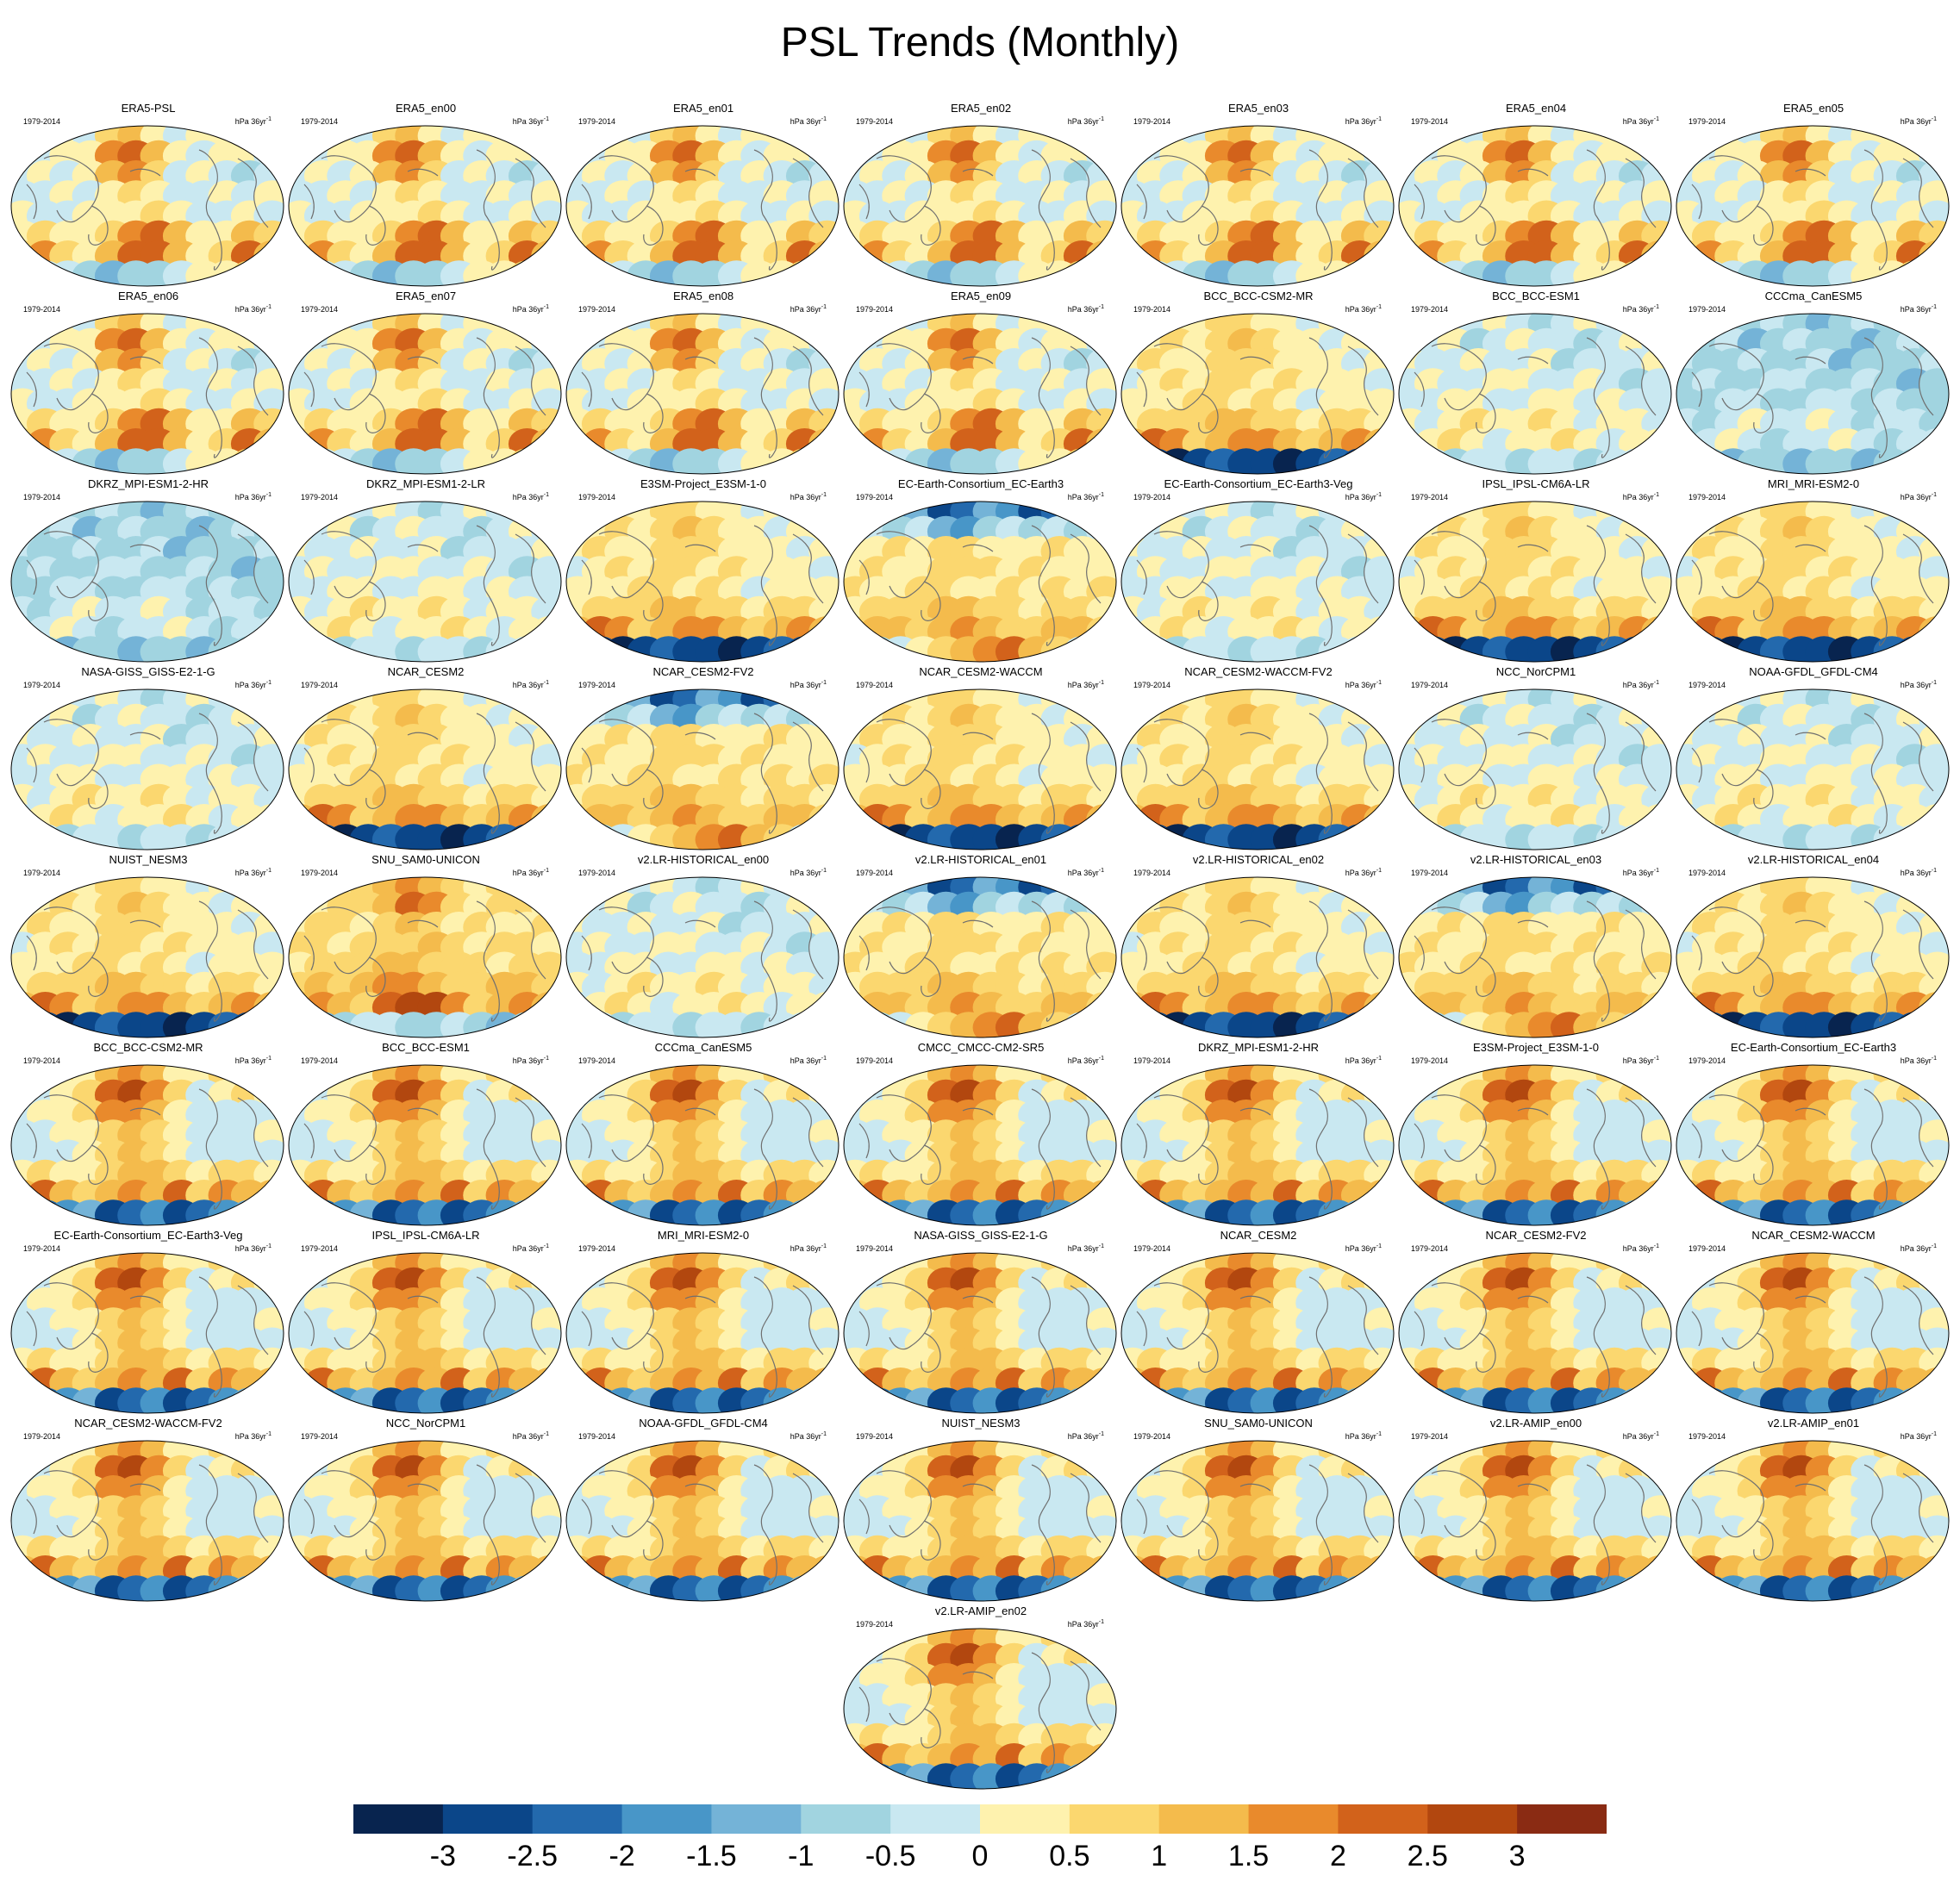  Describe the element at coordinates (1258, 483) in the screenshot. I see `panel-title: EC-Earth-Consortium_EC-Earth3-Veg` at that location.